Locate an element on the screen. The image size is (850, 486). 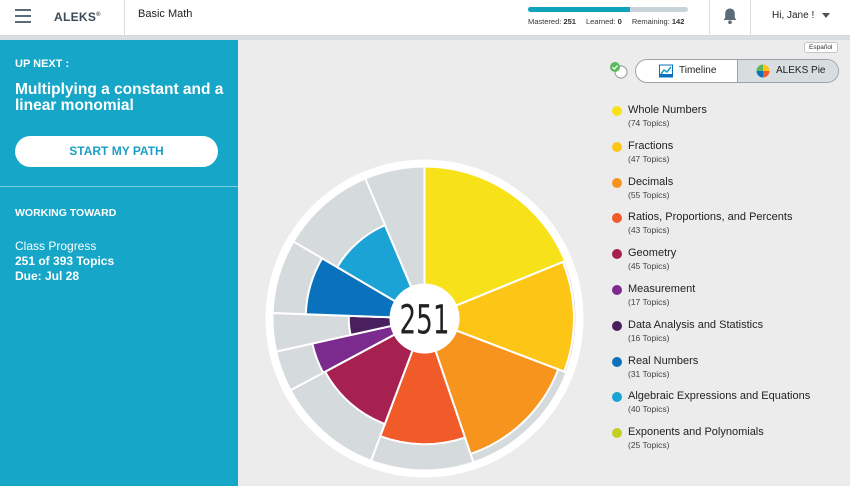
tab-aleks-pie: ALEKS Pie is located at coordinates (787, 71).